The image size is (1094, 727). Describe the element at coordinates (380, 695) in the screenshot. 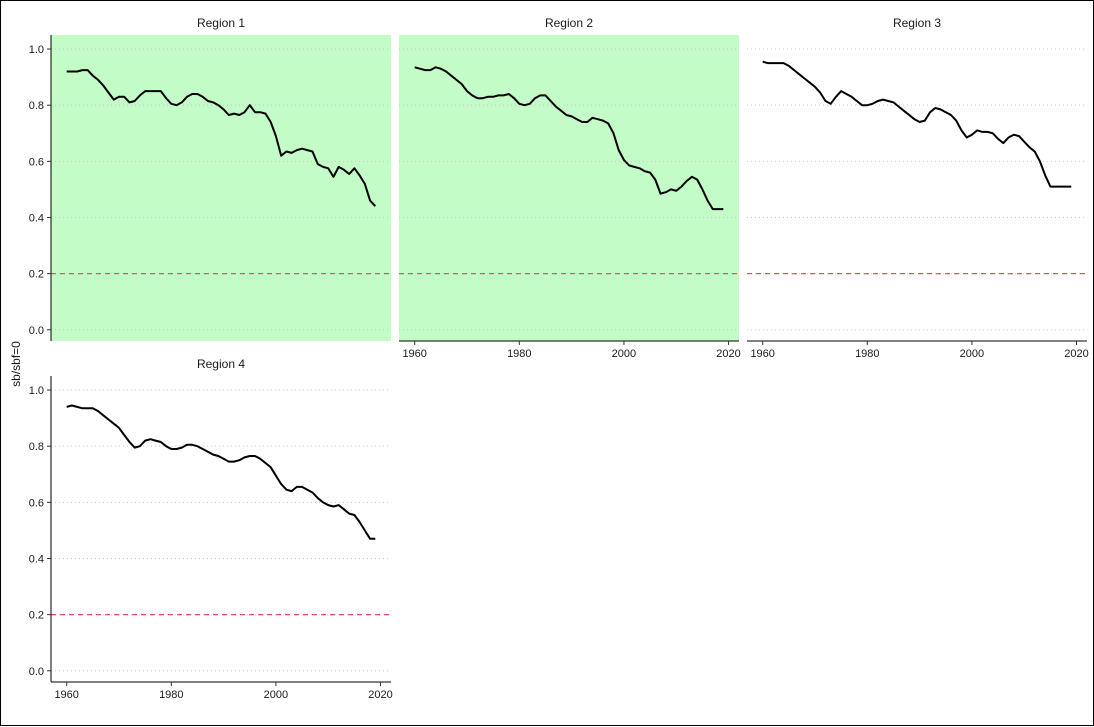

I see `panel-4-x-tick-label-3: 2020` at that location.